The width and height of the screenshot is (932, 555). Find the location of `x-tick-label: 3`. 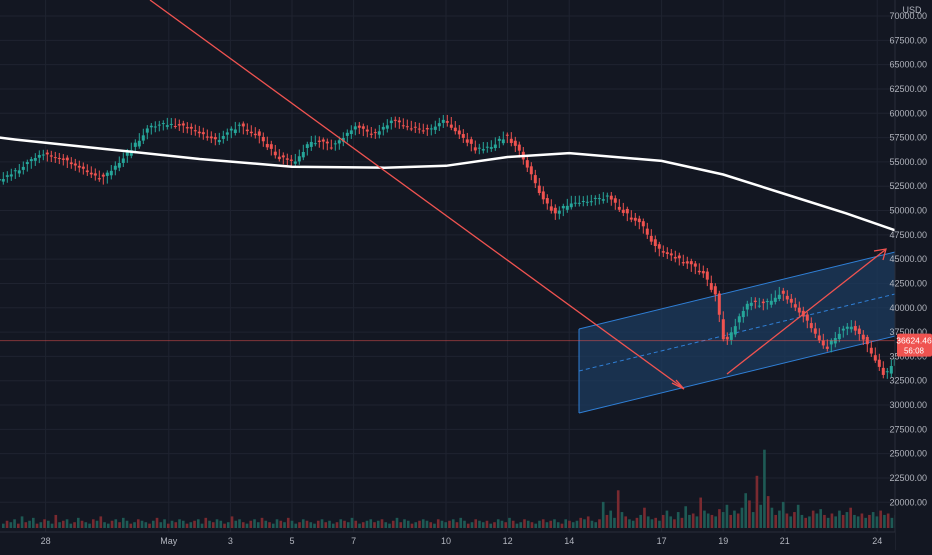

x-tick-label: 3 is located at coordinates (230, 541).